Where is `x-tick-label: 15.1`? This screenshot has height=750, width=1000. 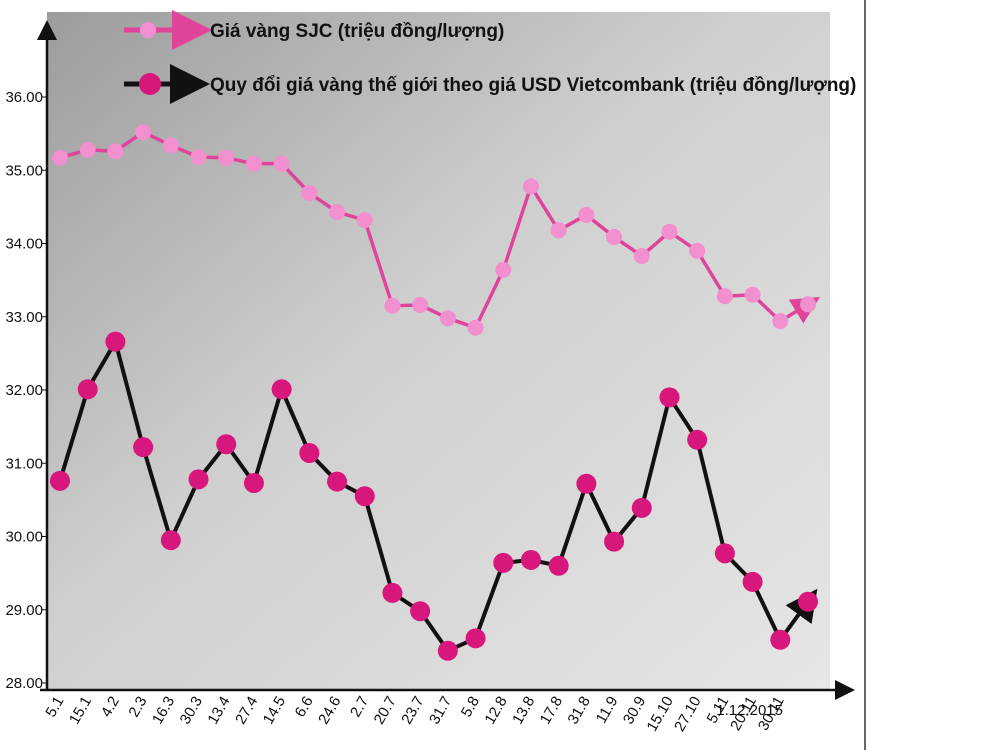 x-tick-label: 15.1 is located at coordinates (80, 711).